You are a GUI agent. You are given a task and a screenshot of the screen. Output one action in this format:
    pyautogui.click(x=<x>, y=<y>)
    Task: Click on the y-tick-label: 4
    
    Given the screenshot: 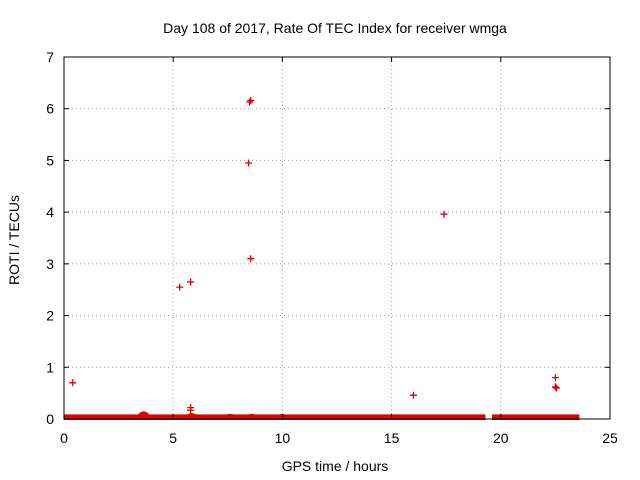 What is the action you would take?
    pyautogui.click(x=50, y=212)
    